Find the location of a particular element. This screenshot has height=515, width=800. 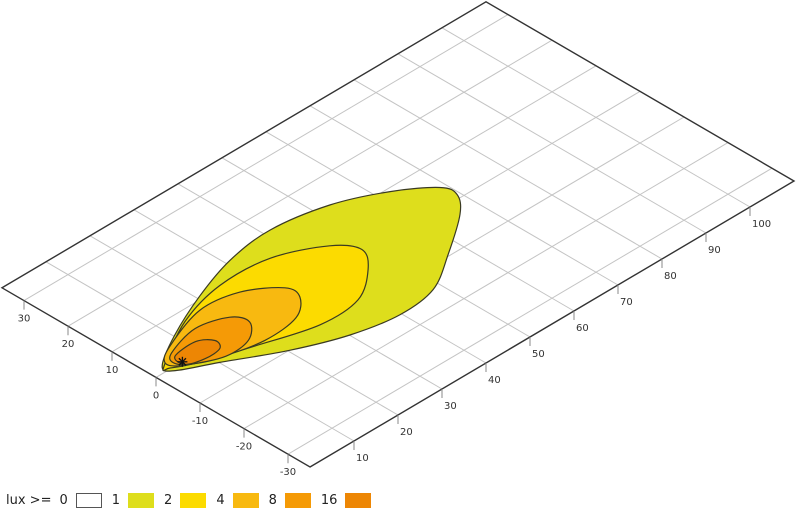

legend-item-16: 16 is located at coordinates (346, 500).